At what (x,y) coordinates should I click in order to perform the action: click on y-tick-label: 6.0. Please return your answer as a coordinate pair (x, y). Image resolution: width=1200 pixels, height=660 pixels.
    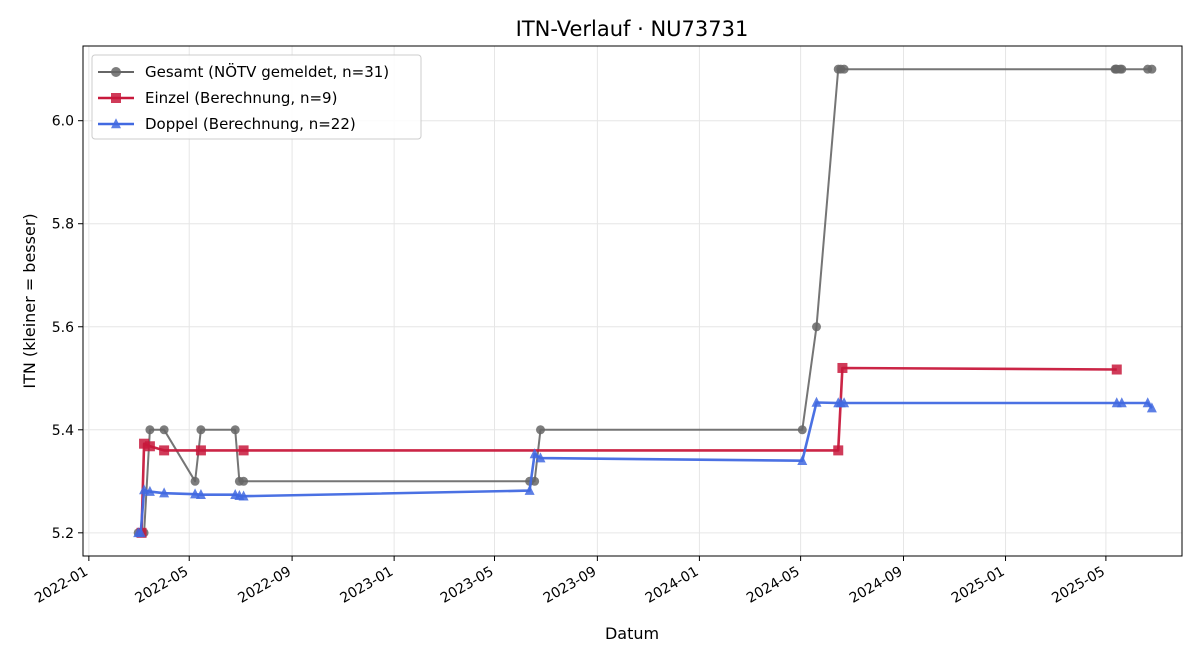
    Looking at the image, I should click on (63, 122).